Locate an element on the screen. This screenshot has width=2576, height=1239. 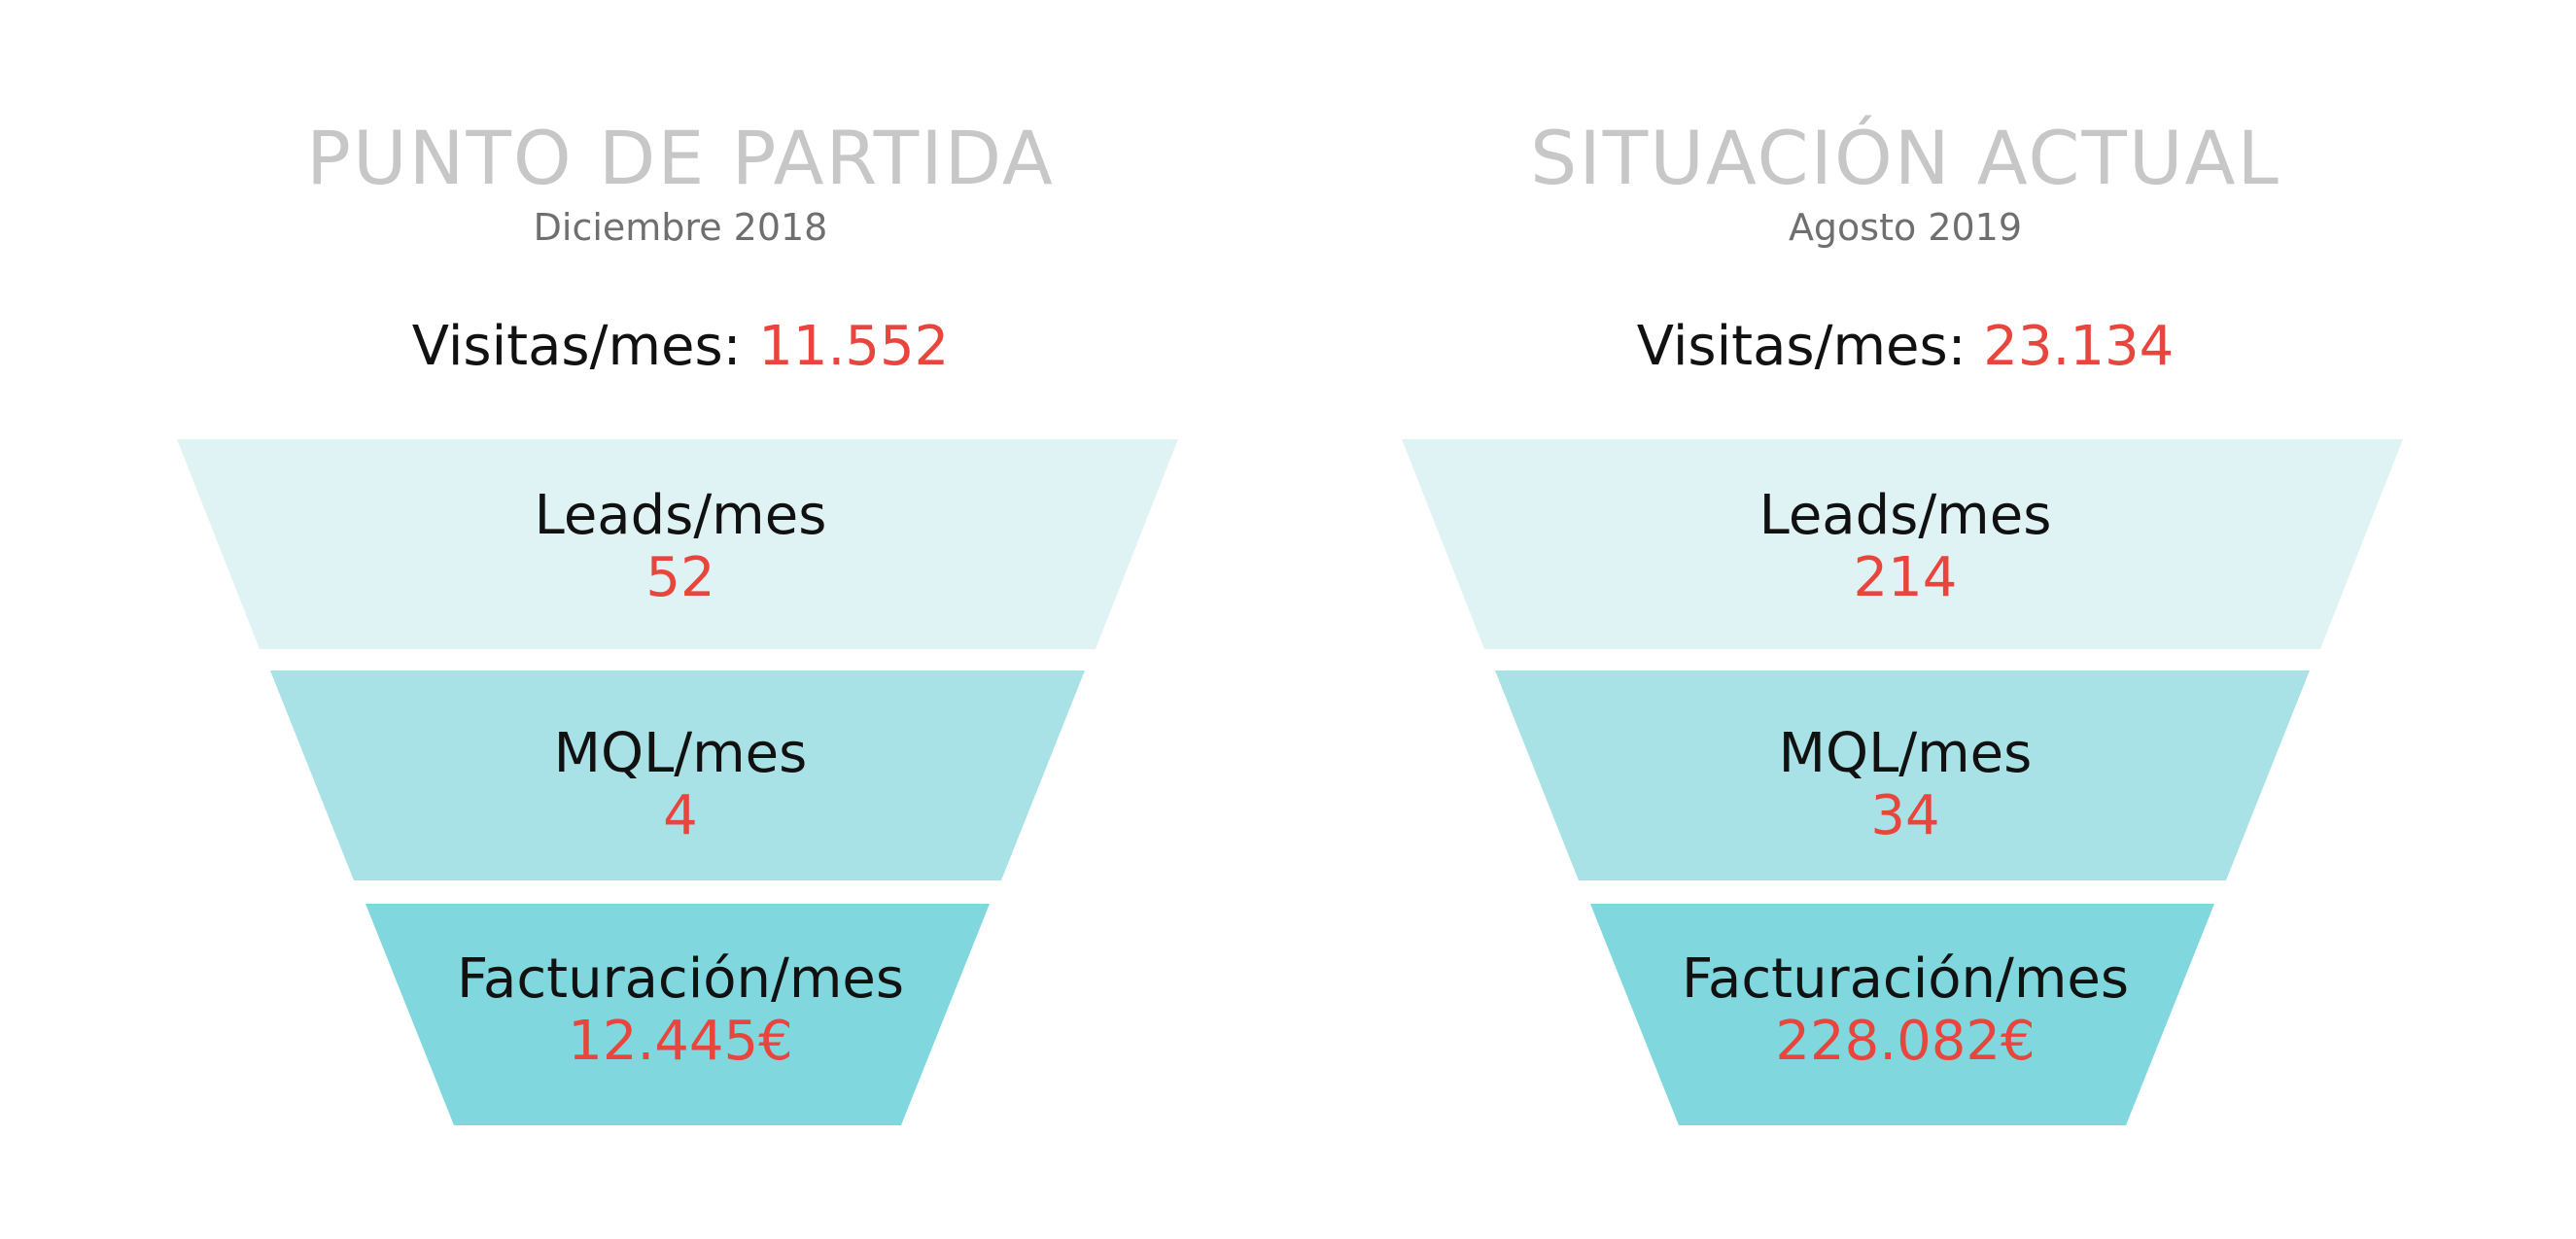
mql-value: 4 is located at coordinates (681, 816).